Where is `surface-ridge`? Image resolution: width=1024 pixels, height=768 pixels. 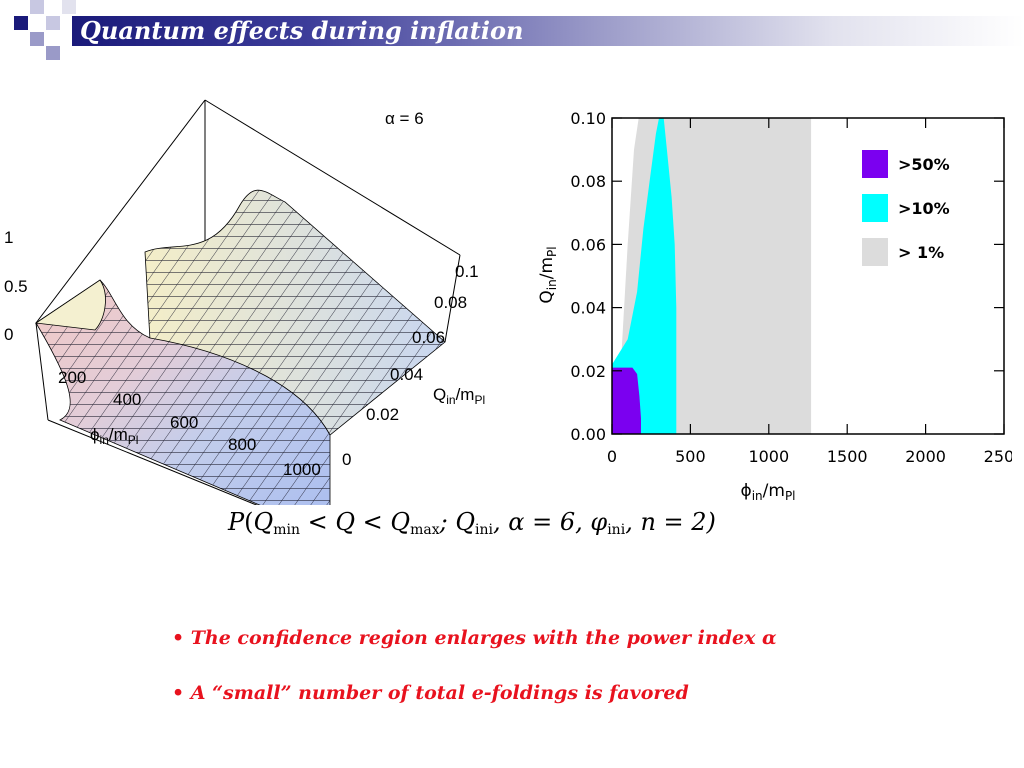
surface-ridge is located at coordinates (70, 305).